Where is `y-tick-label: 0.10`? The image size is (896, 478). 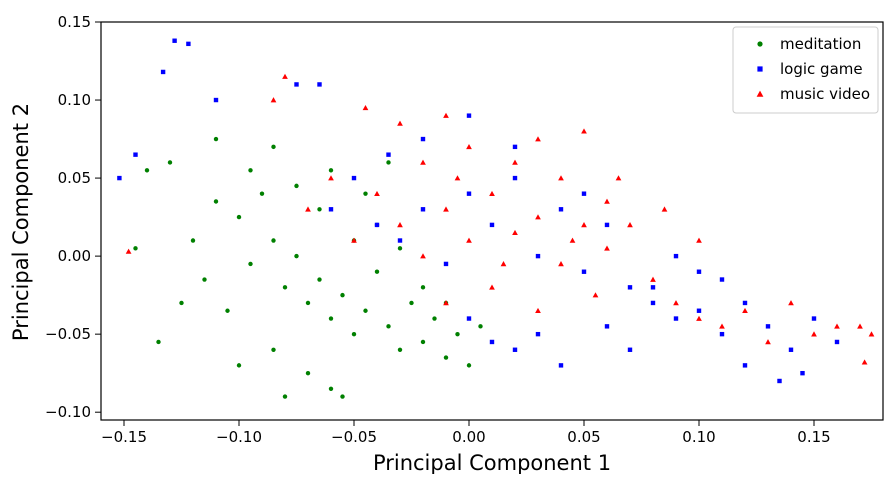
y-tick-label: 0.10 is located at coordinates (74, 100).